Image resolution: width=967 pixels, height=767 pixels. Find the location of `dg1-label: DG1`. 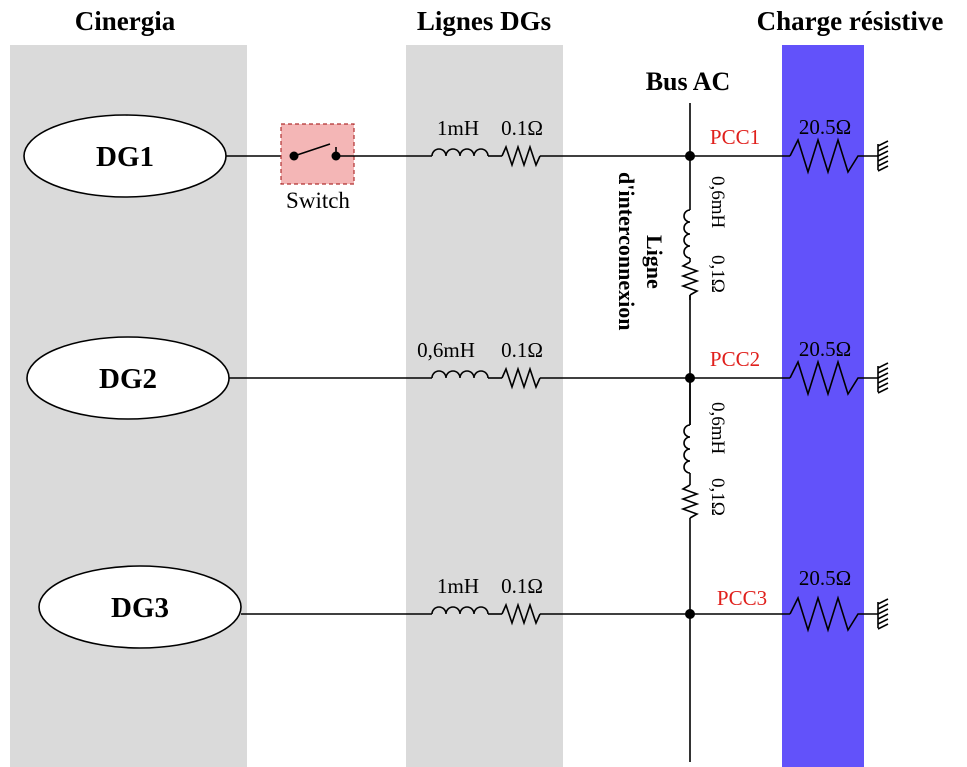

dg1-label: DG1 is located at coordinates (125, 157).